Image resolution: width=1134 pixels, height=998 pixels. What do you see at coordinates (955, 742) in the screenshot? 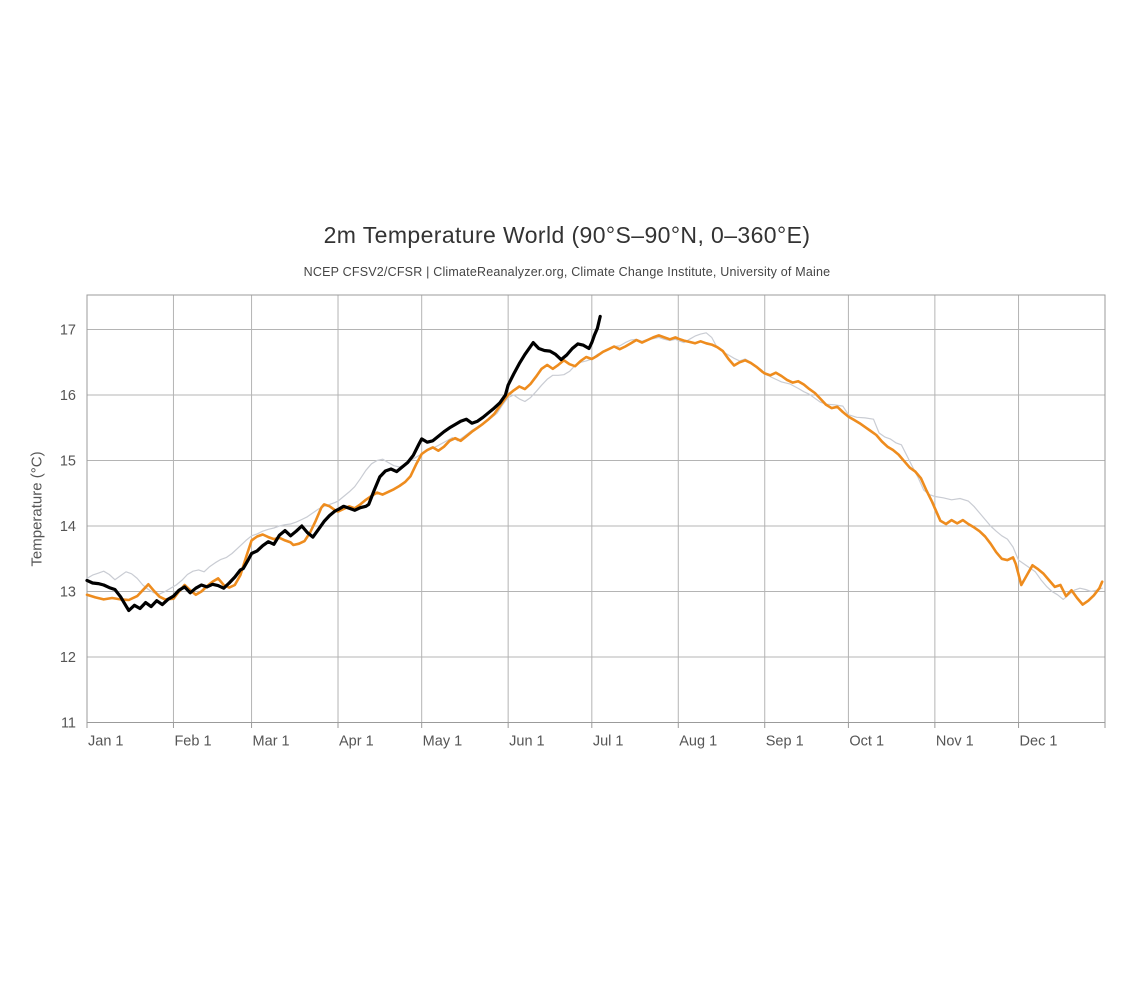
I see `x-tick-label: Nov 1` at bounding box center [955, 742].